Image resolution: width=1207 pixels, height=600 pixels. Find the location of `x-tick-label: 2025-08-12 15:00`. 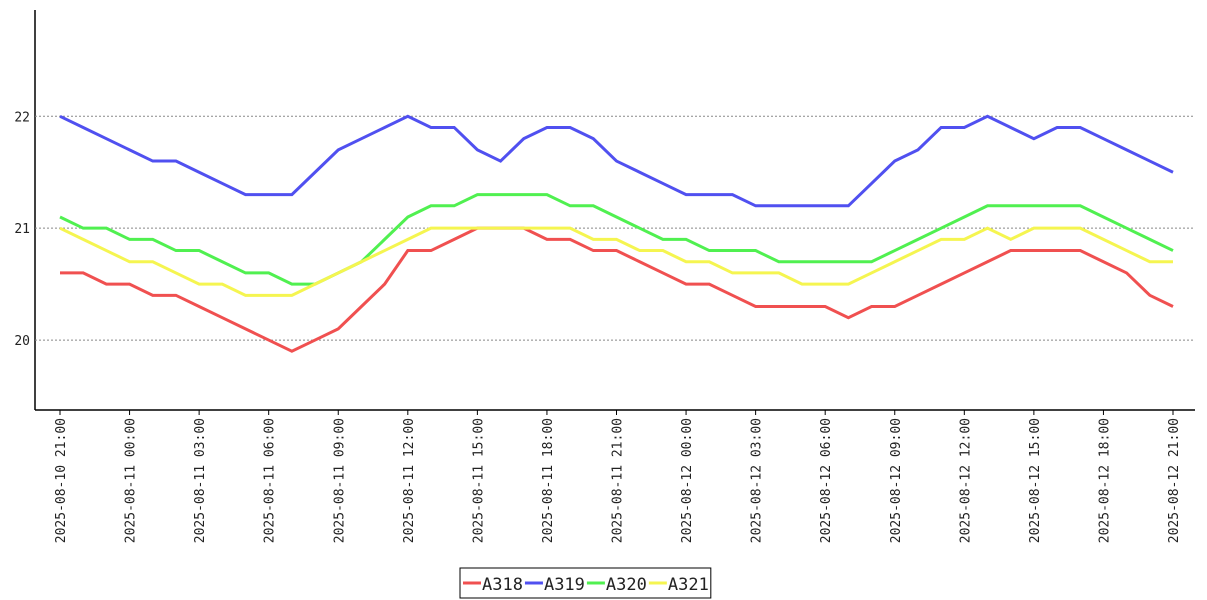

x-tick-label: 2025-08-12 15:00 is located at coordinates (1035, 480).